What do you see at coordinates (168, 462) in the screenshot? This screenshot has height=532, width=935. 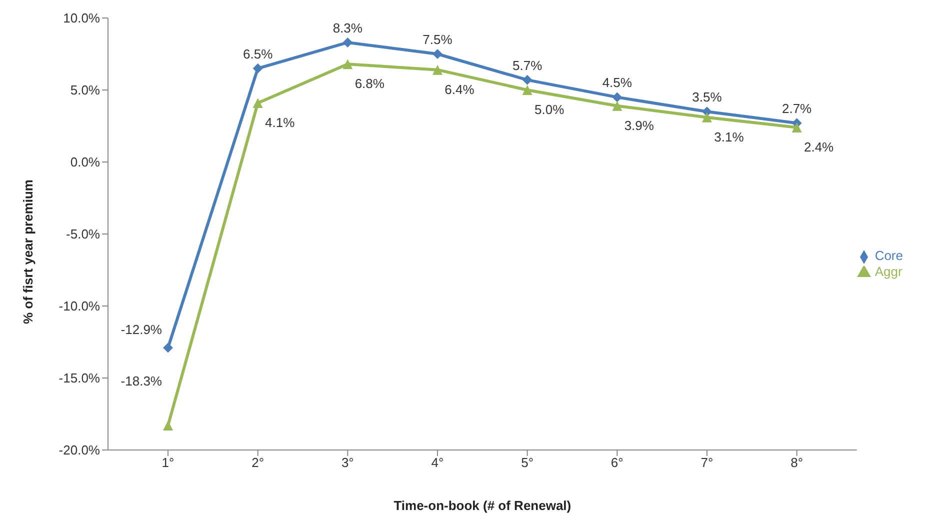 I see `x-tick-label: 1°` at bounding box center [168, 462].